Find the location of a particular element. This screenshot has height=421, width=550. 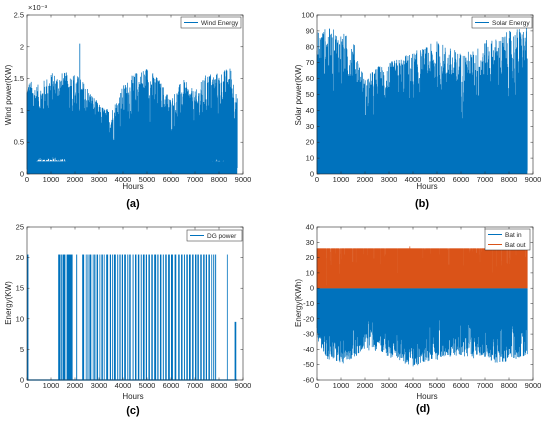

y-tick-label-8: 80 is located at coordinates (310, 46).